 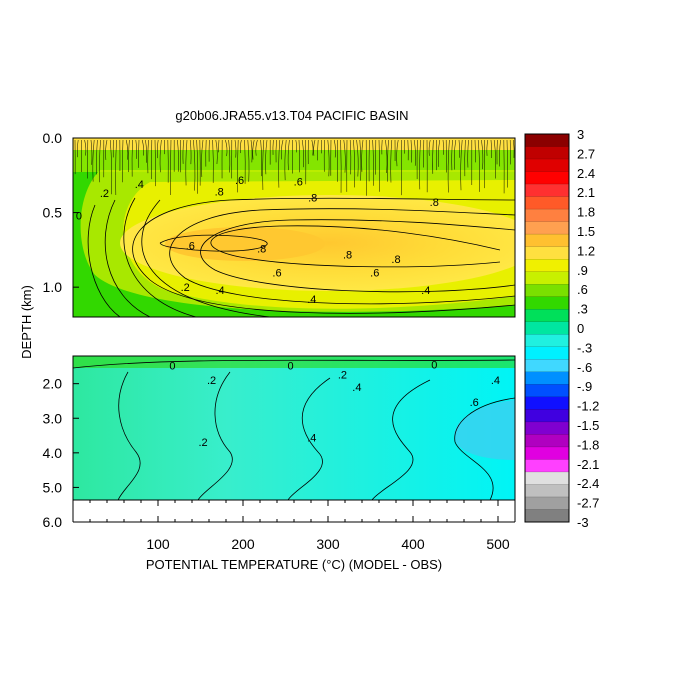 What do you see at coordinates (588, 483) in the screenshot?
I see `colorbar-label: -2.4` at bounding box center [588, 483].